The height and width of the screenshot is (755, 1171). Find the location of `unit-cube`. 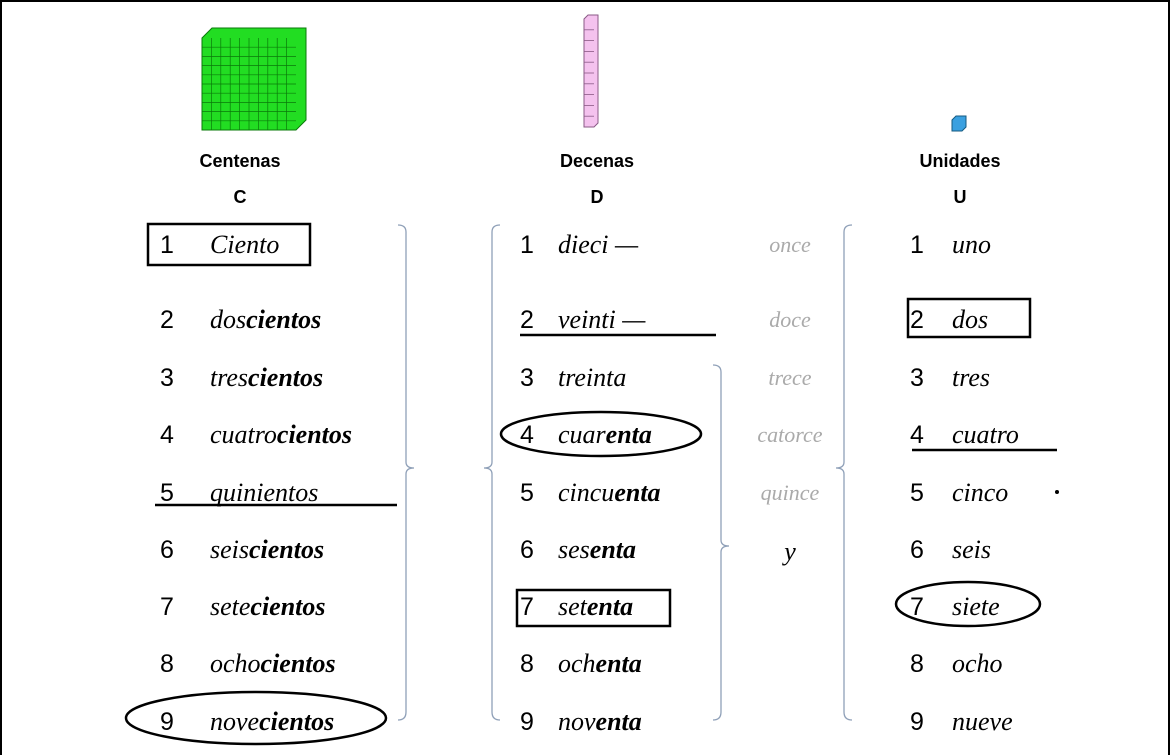

unit-cube is located at coordinates (959, 123).